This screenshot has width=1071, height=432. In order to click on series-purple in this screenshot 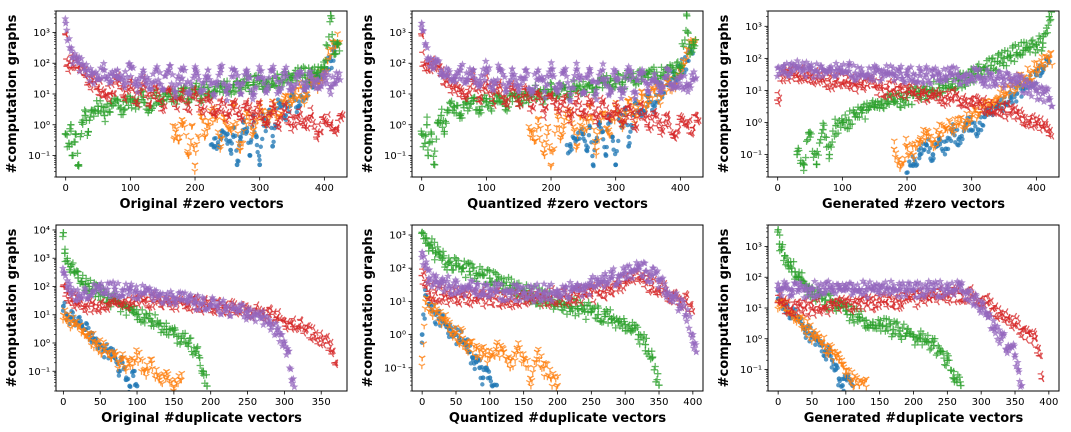, I will do `click(915, 83)`.